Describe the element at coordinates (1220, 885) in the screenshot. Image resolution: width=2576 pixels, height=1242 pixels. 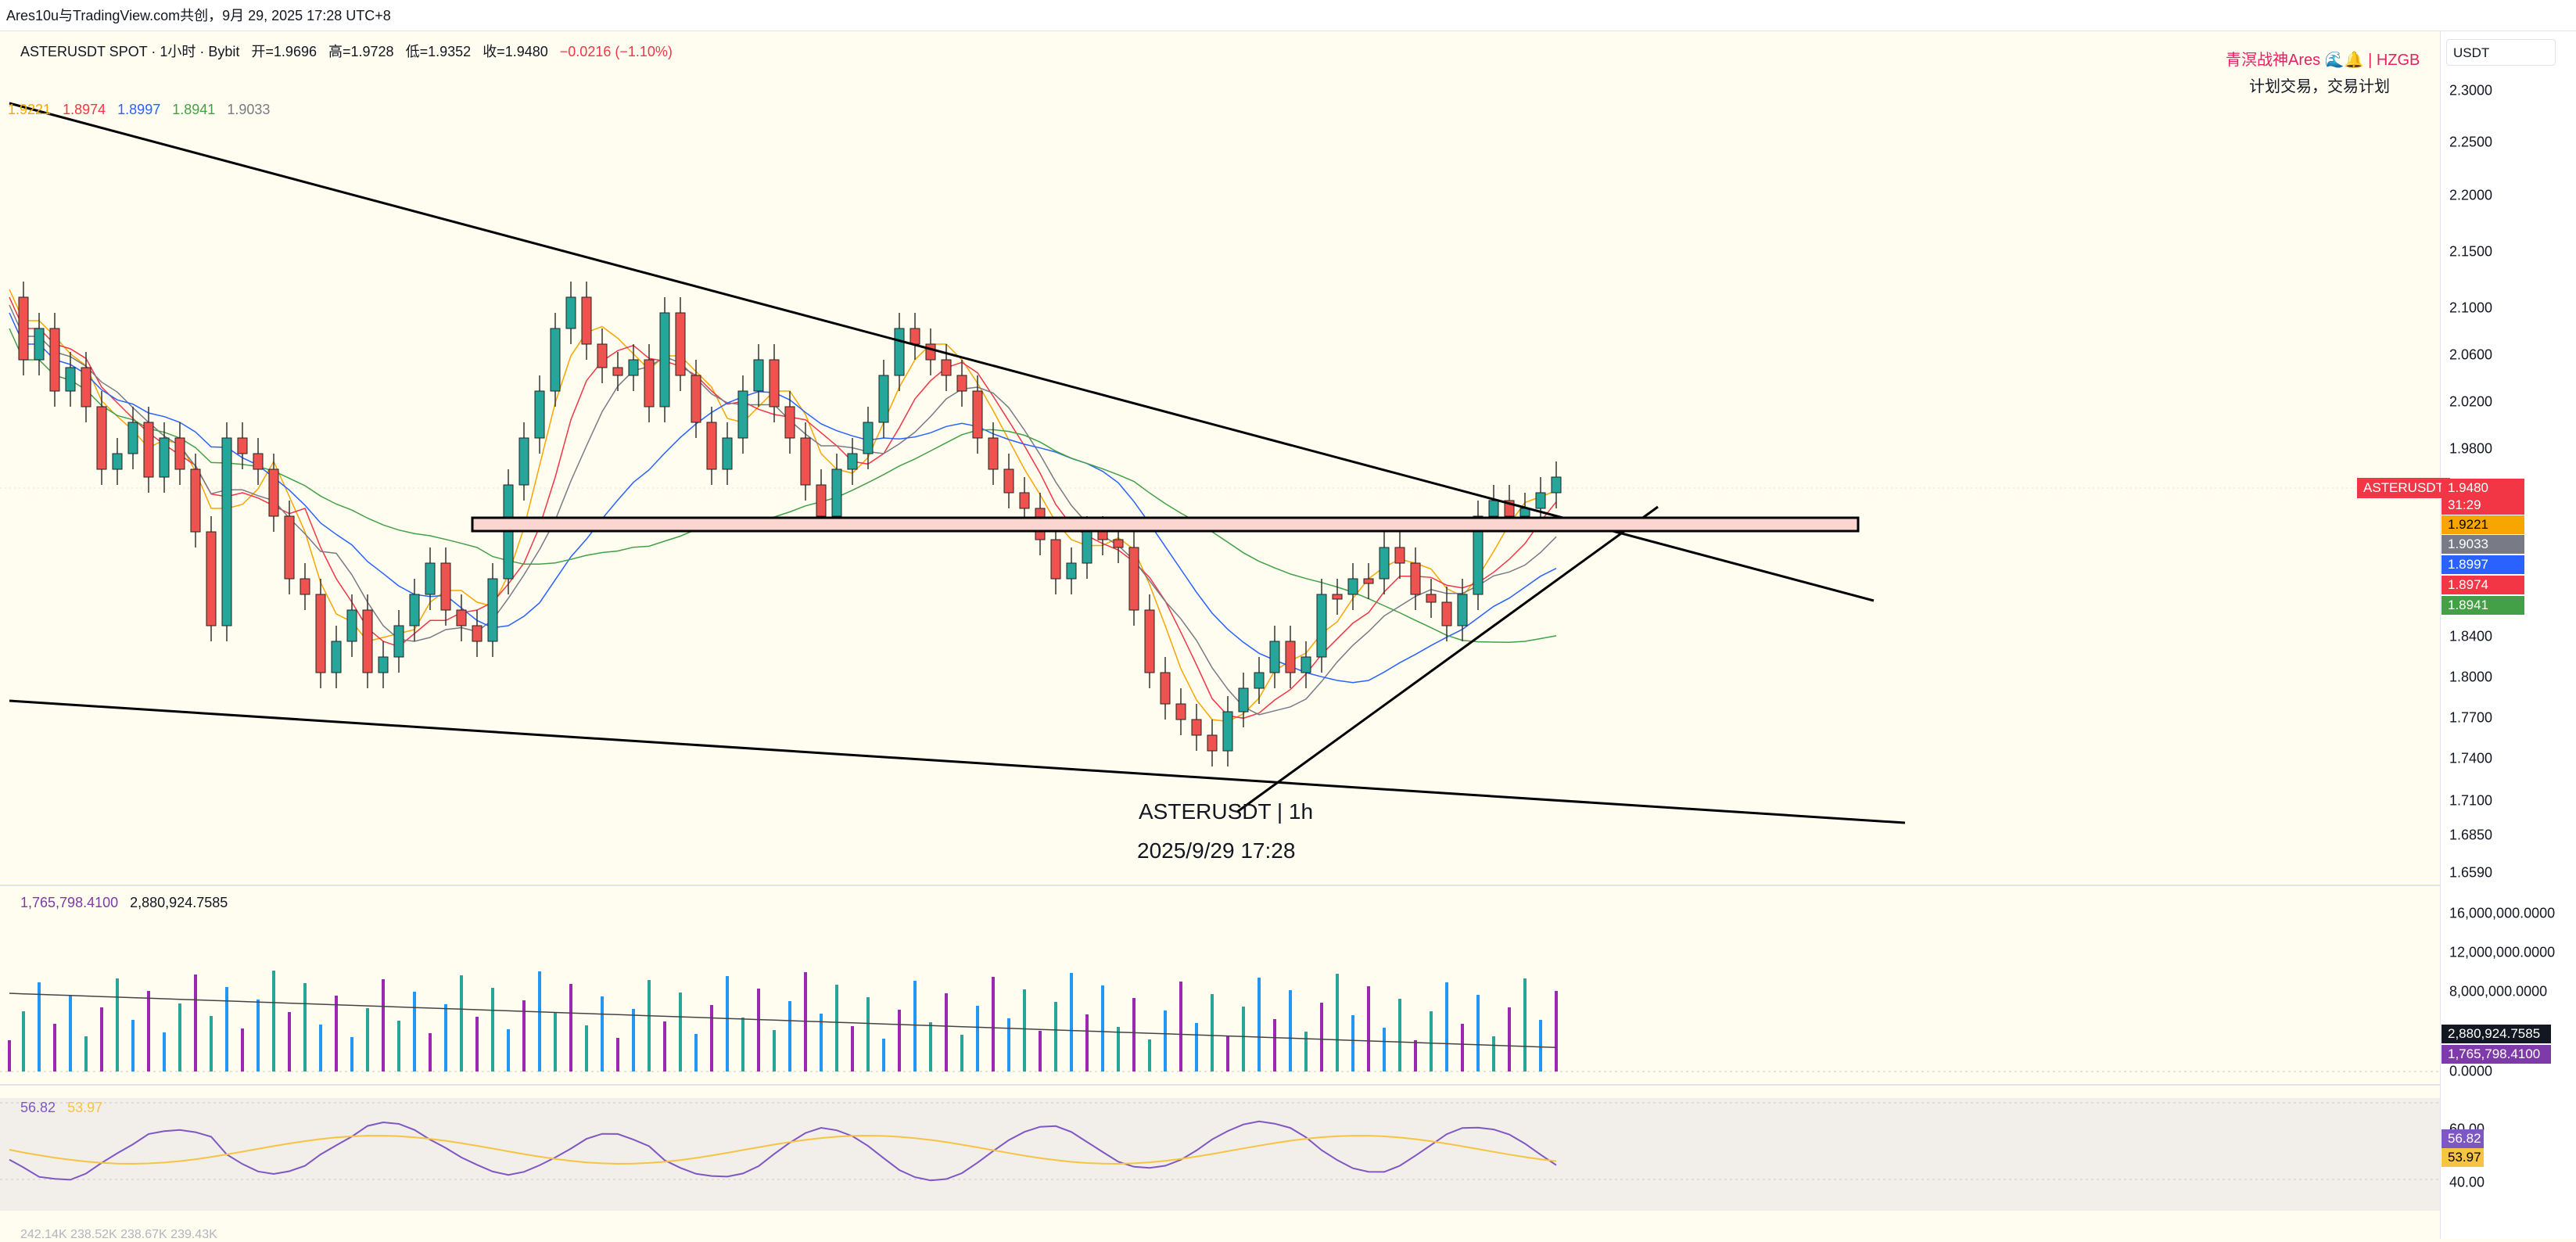
I see `pane-separator-volume` at that location.